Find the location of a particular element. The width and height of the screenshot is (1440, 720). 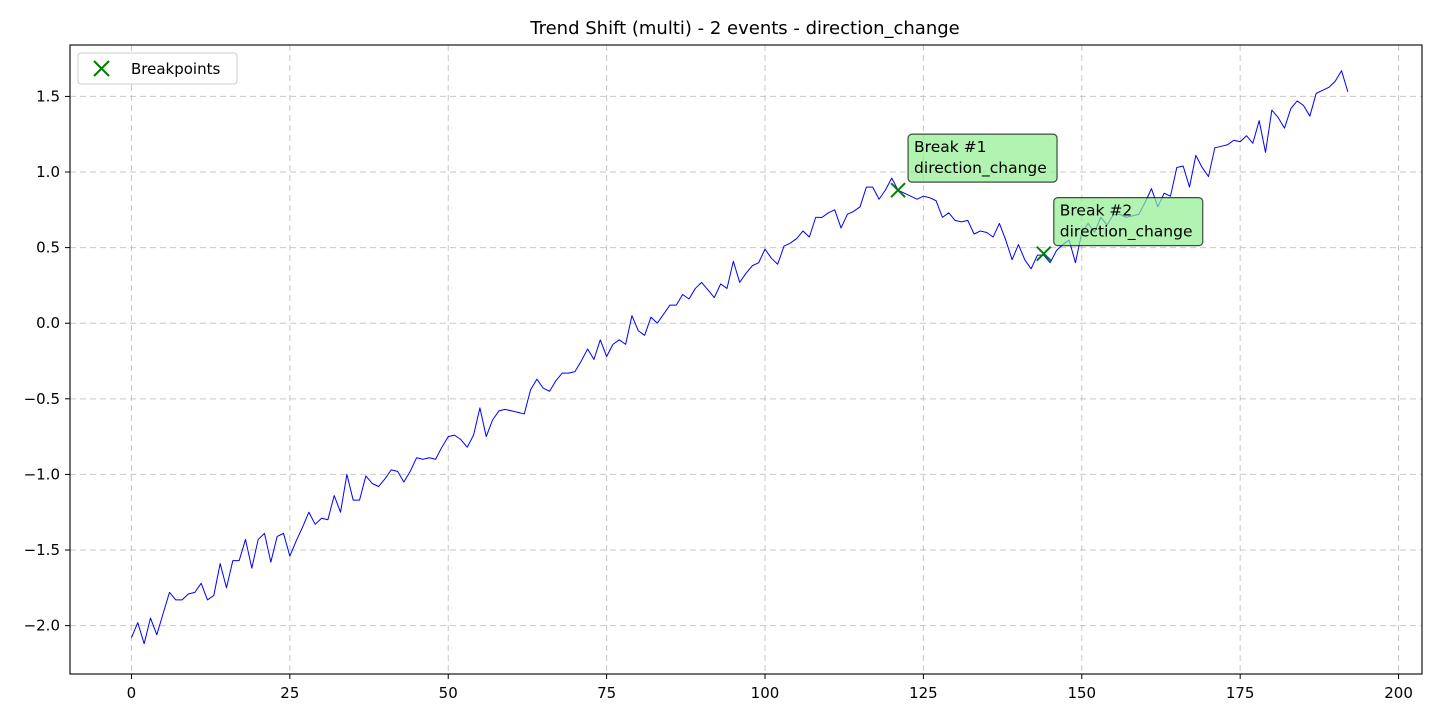

x-tick-label: 75 is located at coordinates (606, 693).